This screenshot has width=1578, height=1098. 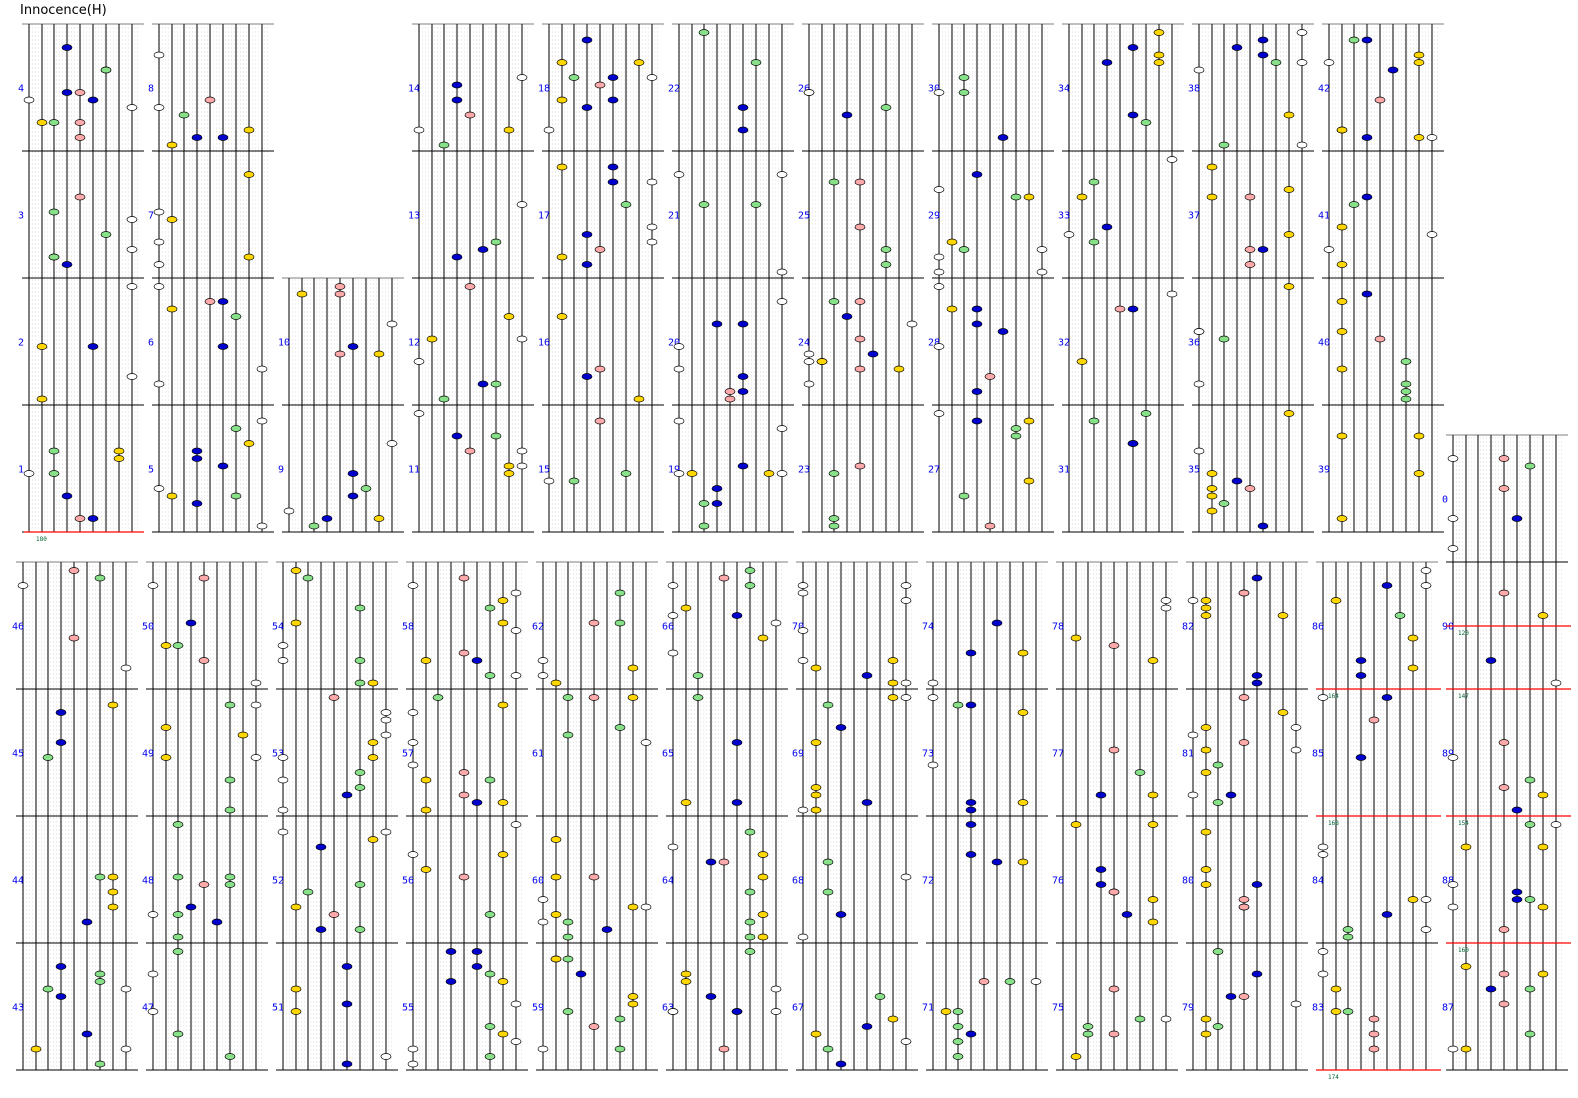 What do you see at coordinates (934, 89) in the screenshot?
I see `measure-number: 30` at bounding box center [934, 89].